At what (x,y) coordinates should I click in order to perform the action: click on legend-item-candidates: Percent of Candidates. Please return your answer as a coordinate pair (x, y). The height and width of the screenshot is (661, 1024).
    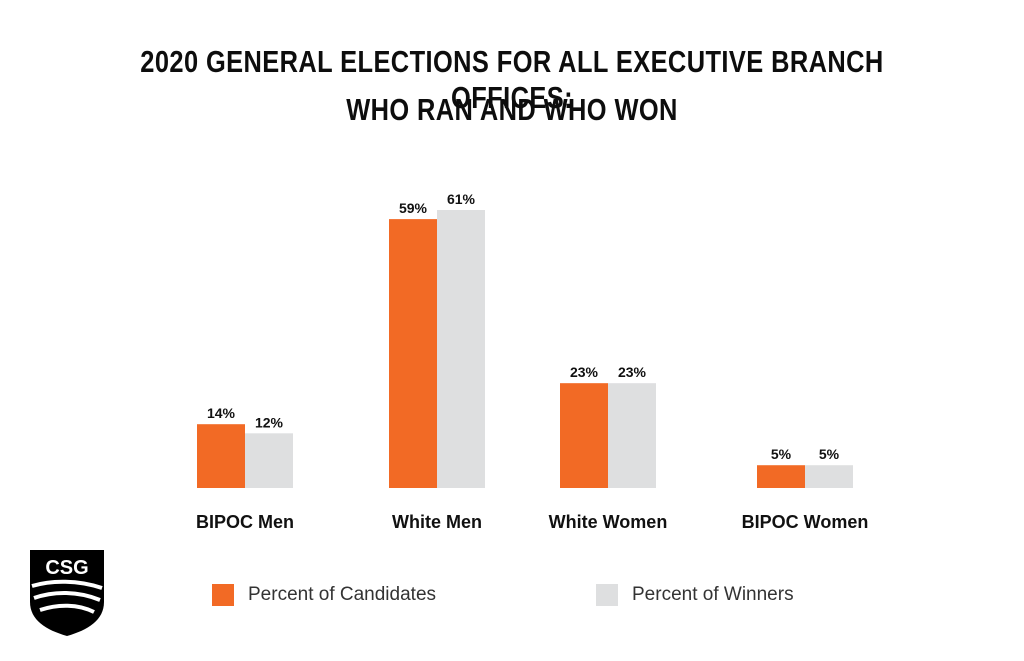
    Looking at the image, I should click on (324, 595).